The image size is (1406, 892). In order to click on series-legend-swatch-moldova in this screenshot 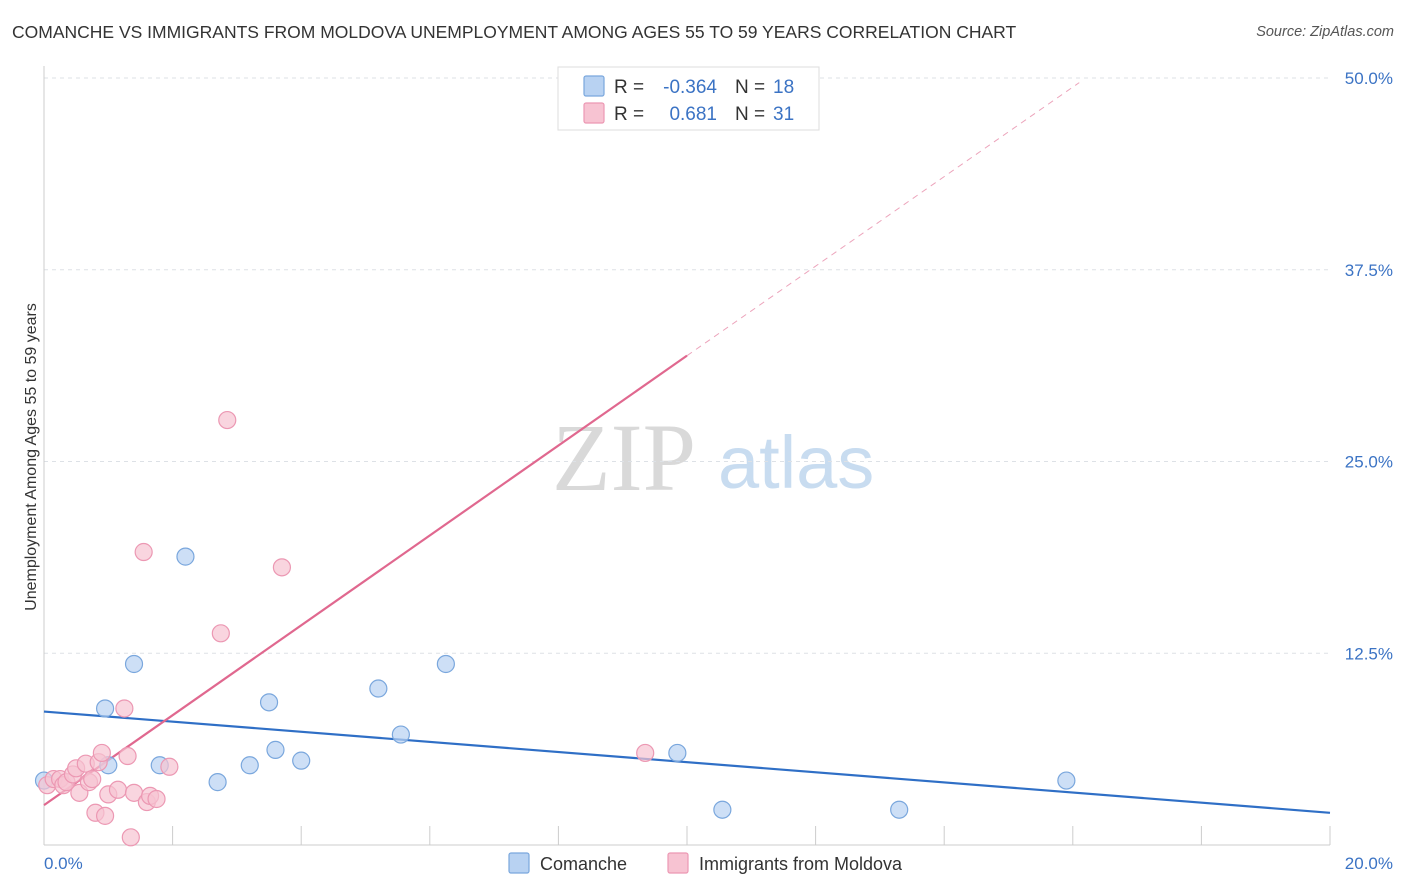, I will do `click(678, 863)`.